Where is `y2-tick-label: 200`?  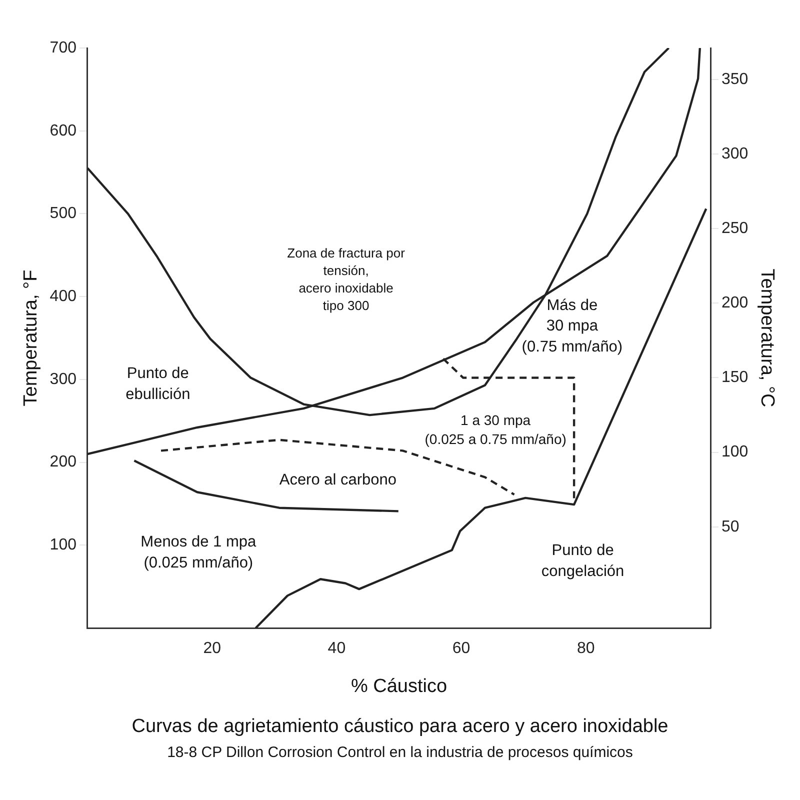
y2-tick-label: 200 is located at coordinates (735, 303).